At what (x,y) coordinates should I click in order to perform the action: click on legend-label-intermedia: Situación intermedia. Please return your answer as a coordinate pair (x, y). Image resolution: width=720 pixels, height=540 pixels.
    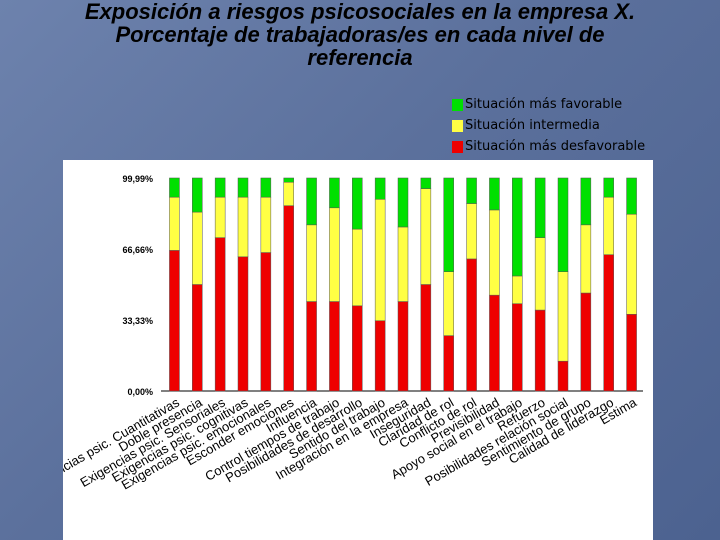
    Looking at the image, I should click on (532, 125).